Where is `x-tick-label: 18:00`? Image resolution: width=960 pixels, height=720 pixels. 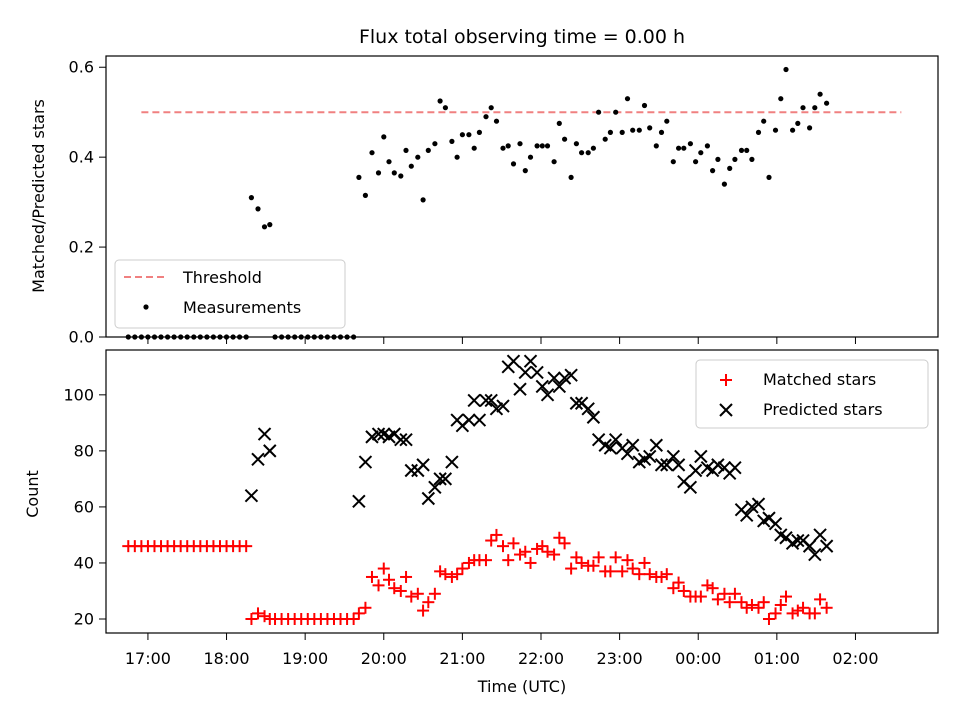
x-tick-label: 18:00 is located at coordinates (226, 658).